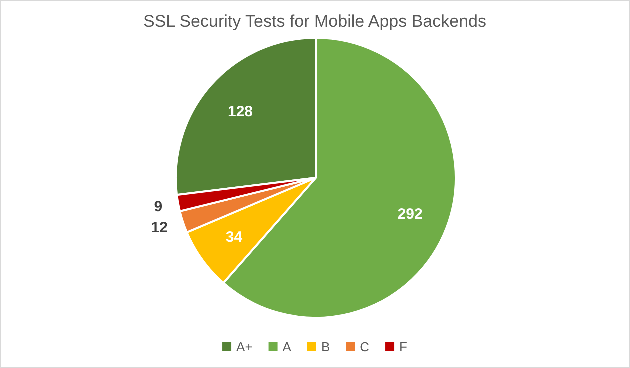  What do you see at coordinates (365, 347) in the screenshot?
I see `legend-label: C` at bounding box center [365, 347].